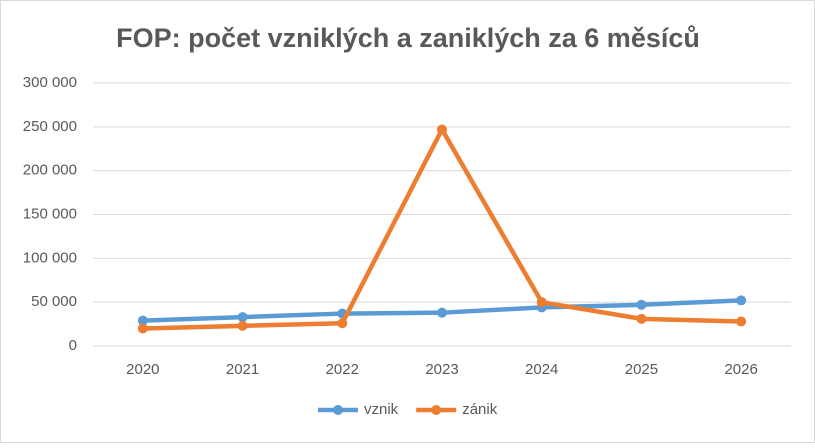  Describe the element at coordinates (641, 369) in the screenshot. I see `x-tick-label: 2025` at that location.